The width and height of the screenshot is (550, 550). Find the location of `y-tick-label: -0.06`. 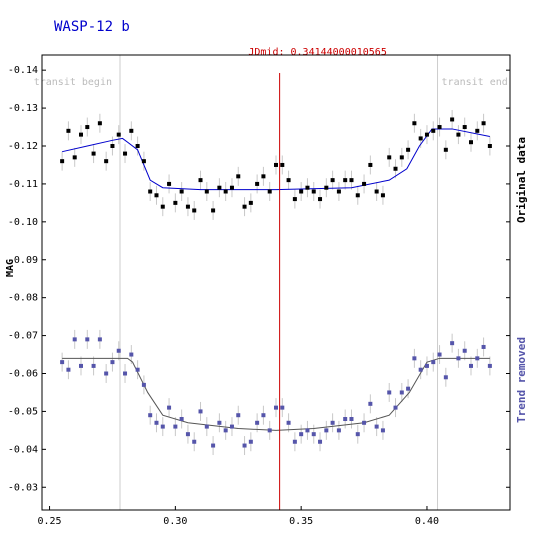

y-tick-label: -0.06 is located at coordinates (23, 374).